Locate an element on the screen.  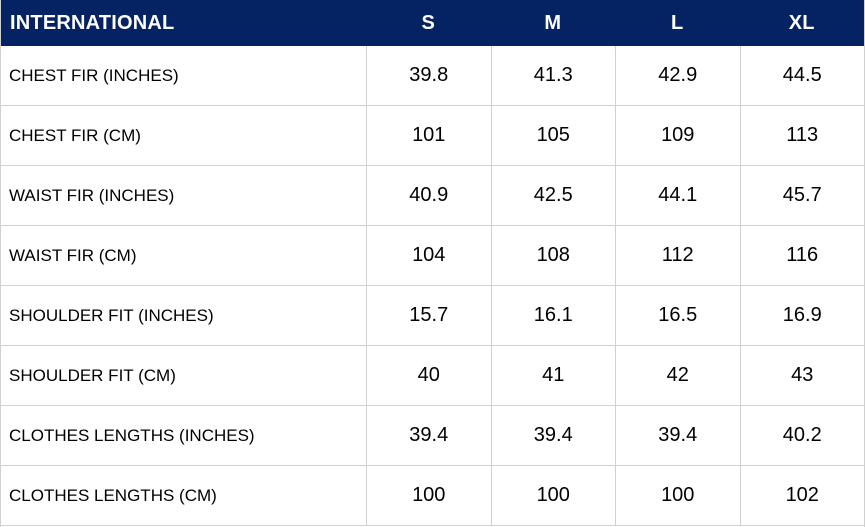
cell-value: 16.9 is located at coordinates (802, 315).